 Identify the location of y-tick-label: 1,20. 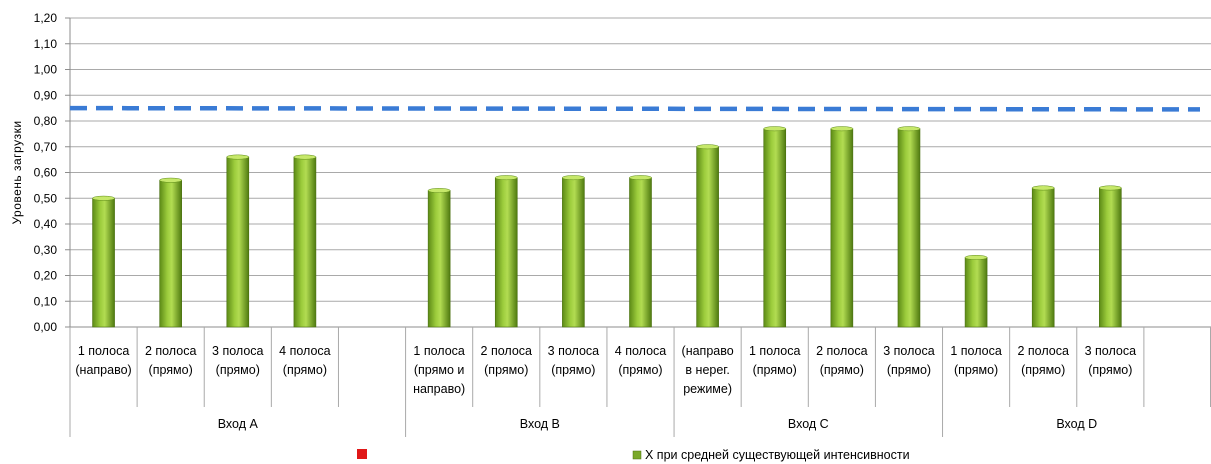
(46, 18).